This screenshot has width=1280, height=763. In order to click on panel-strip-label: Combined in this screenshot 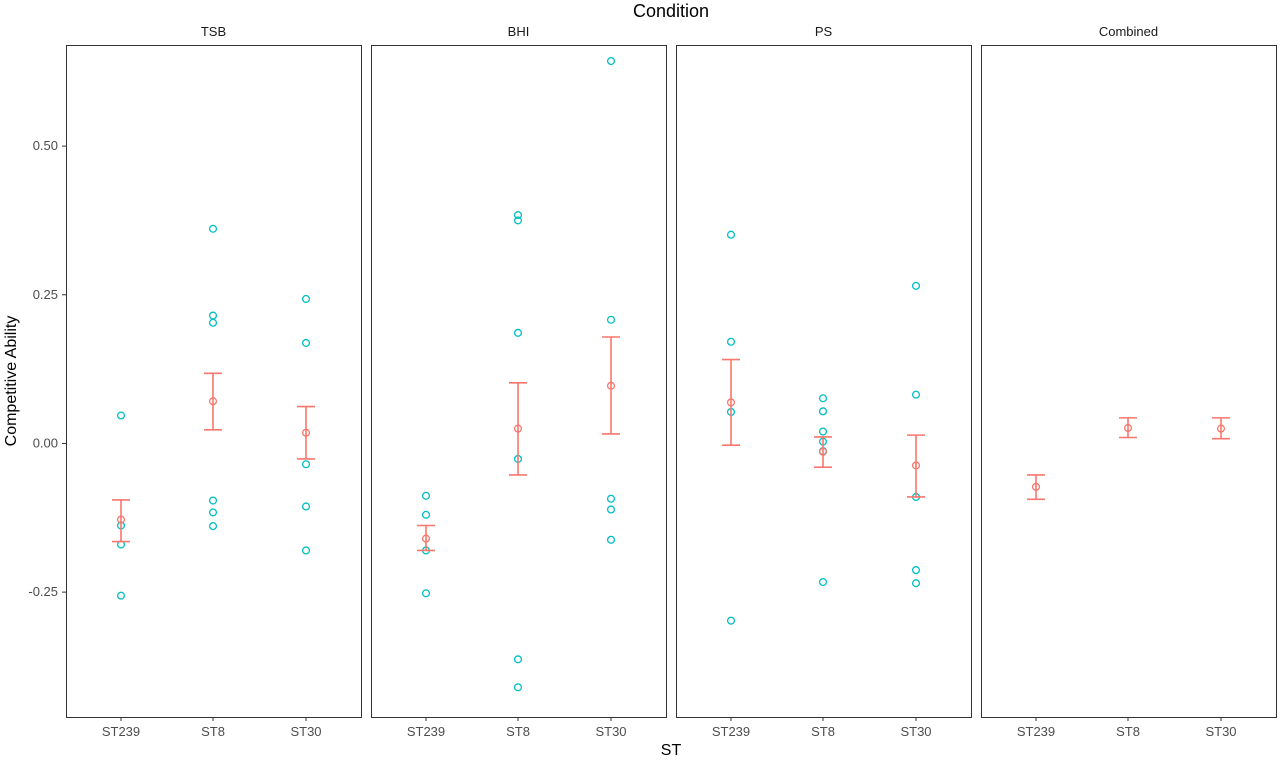, I will do `click(1128, 31)`.